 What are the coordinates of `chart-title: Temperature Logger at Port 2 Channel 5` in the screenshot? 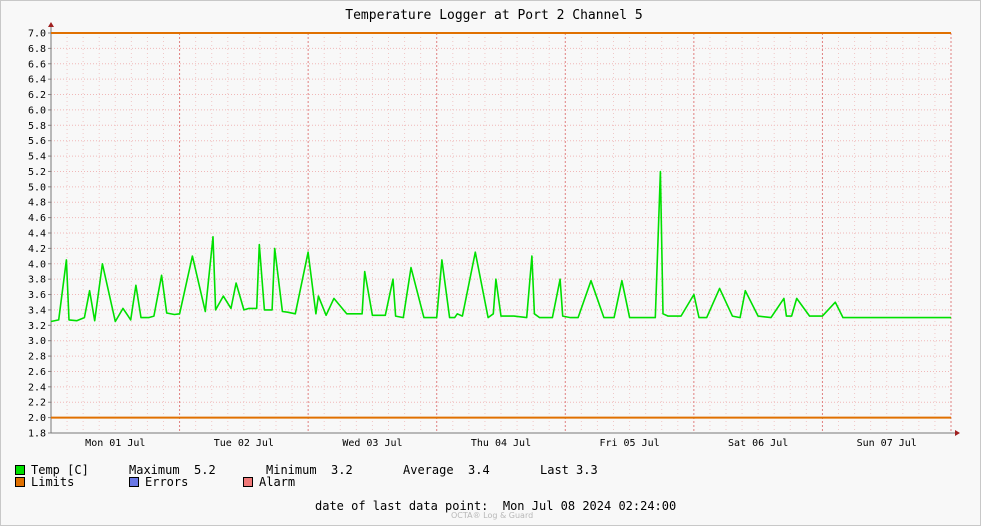 It's located at (493, 15).